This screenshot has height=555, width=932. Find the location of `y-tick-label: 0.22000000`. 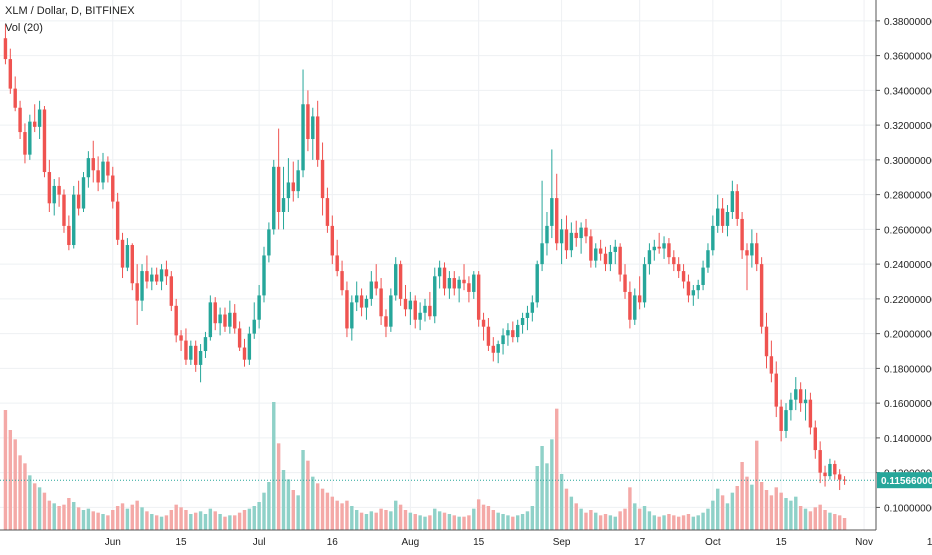

y-tick-label: 0.22000000 is located at coordinates (908, 300).